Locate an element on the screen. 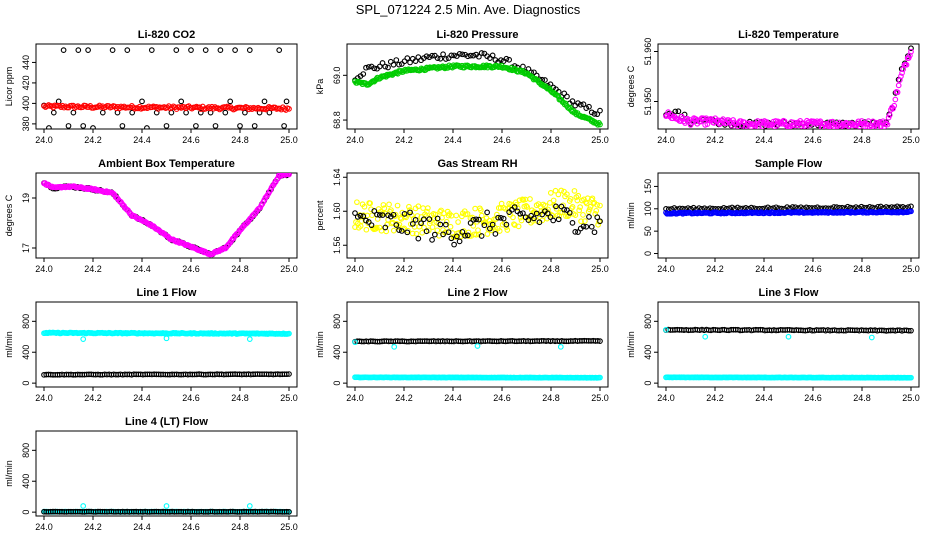 This screenshot has width=936, height=540. panel-title: Li-820 Pressure is located at coordinates (478, 35).